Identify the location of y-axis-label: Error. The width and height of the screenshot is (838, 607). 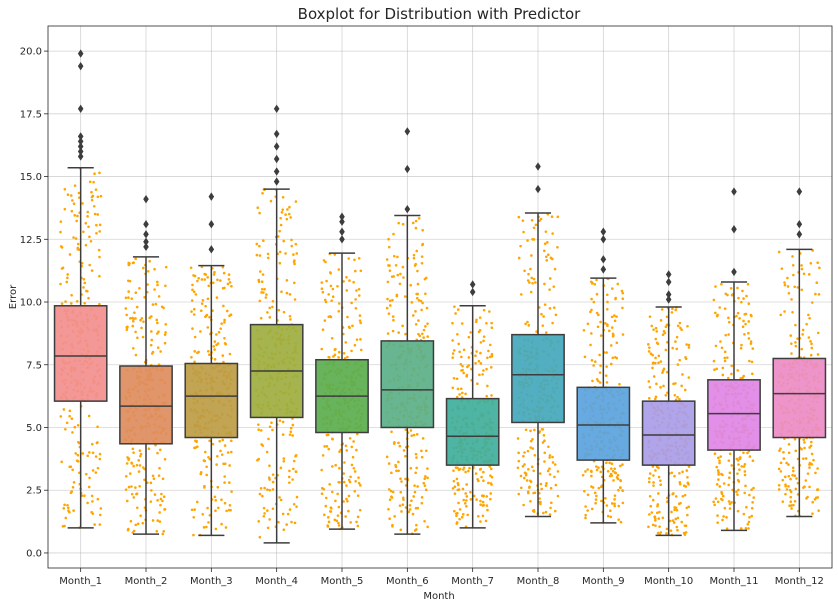
(13, 296).